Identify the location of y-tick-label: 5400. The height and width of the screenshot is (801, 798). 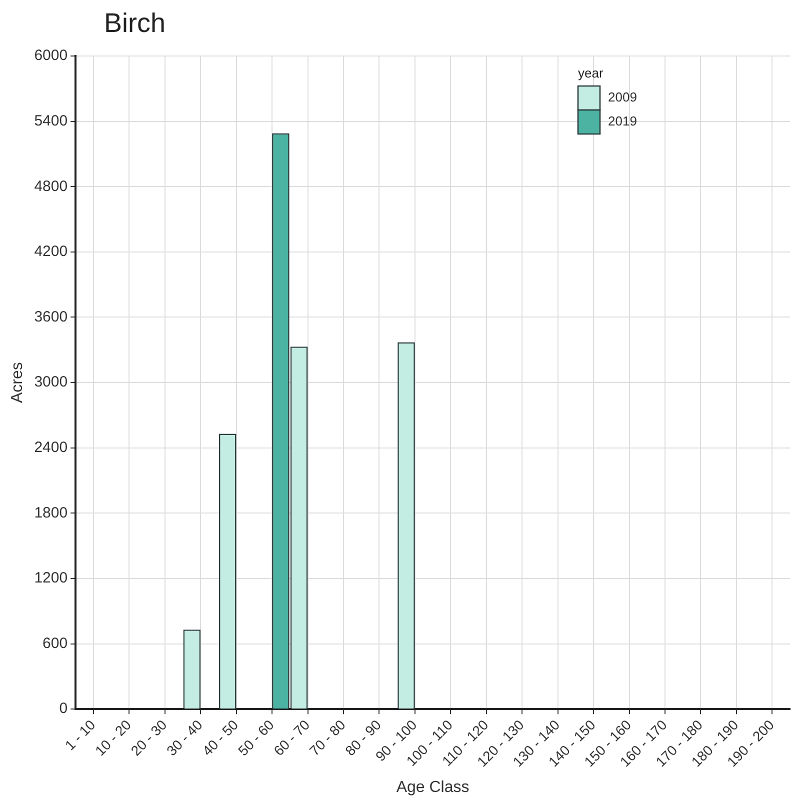
(51, 121).